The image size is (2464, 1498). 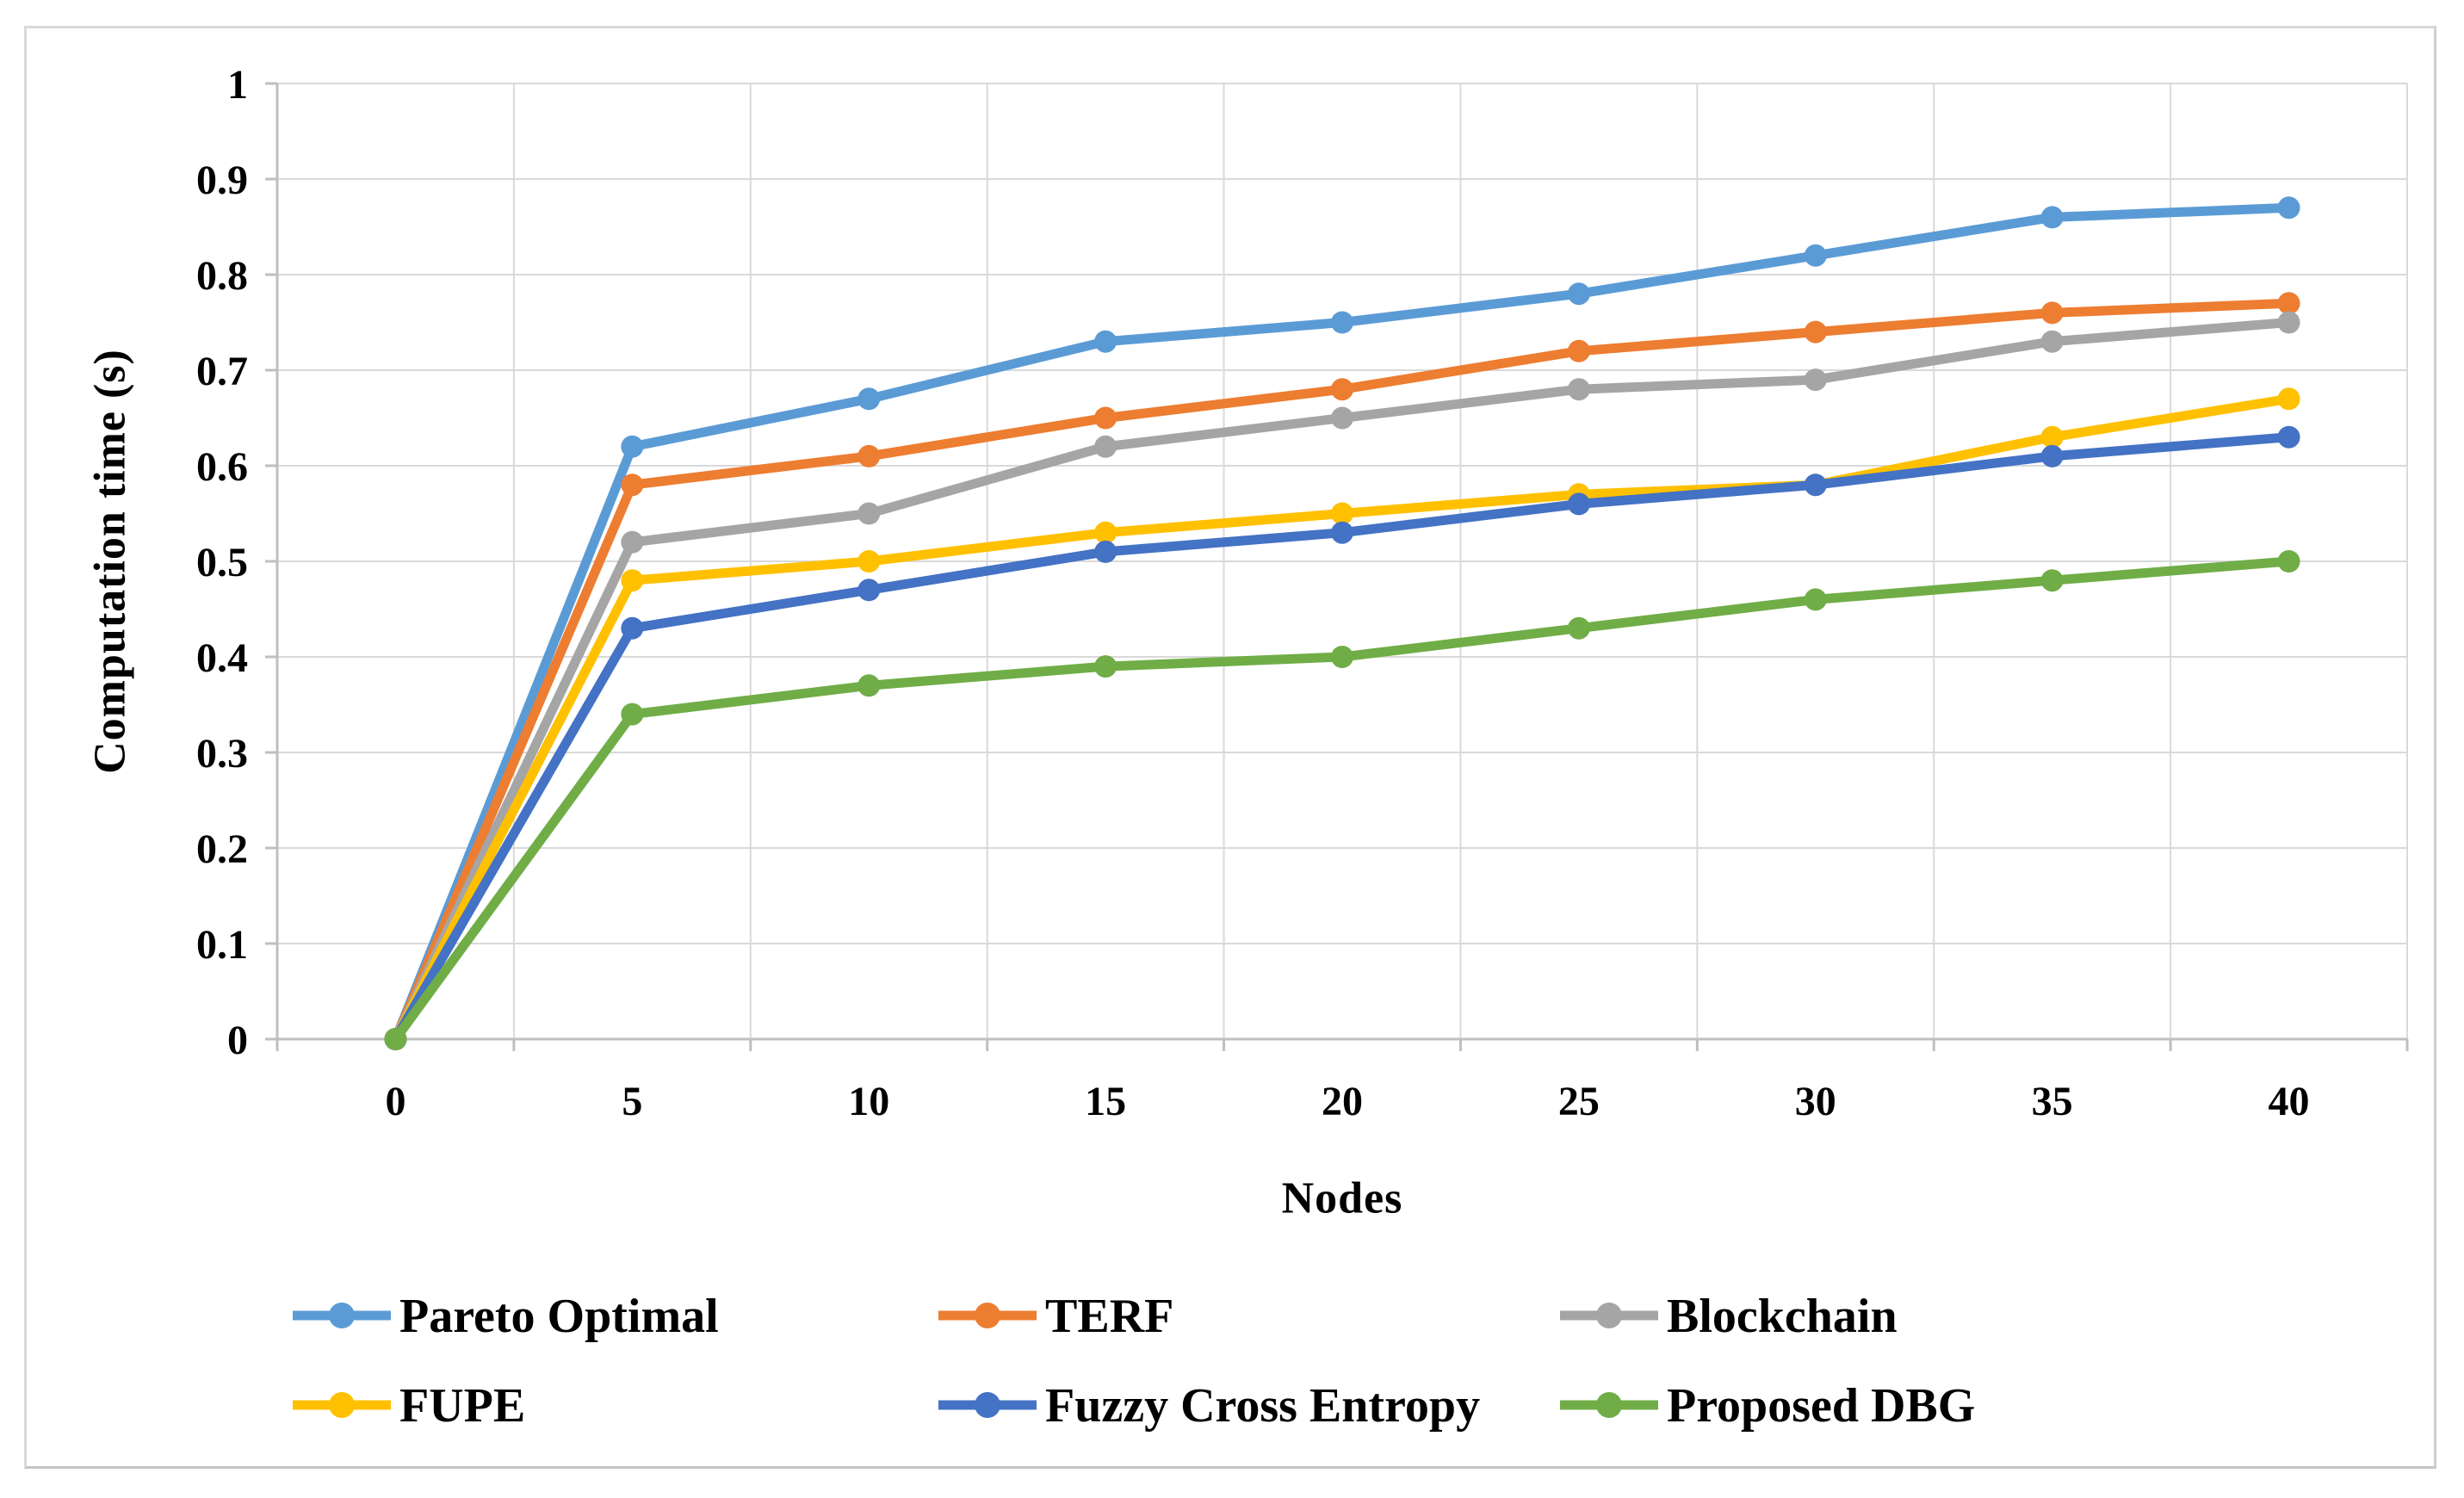 I want to click on x-tick-label: 20, so click(x=1342, y=1101).